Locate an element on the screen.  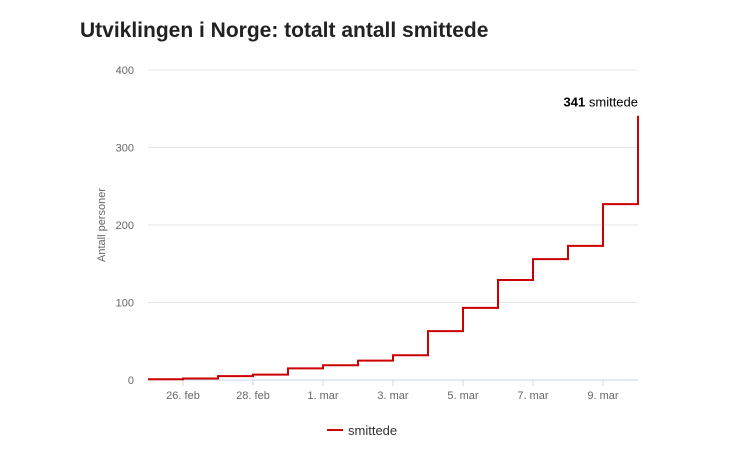
x-tick-label: 7. mar is located at coordinates (533, 396).